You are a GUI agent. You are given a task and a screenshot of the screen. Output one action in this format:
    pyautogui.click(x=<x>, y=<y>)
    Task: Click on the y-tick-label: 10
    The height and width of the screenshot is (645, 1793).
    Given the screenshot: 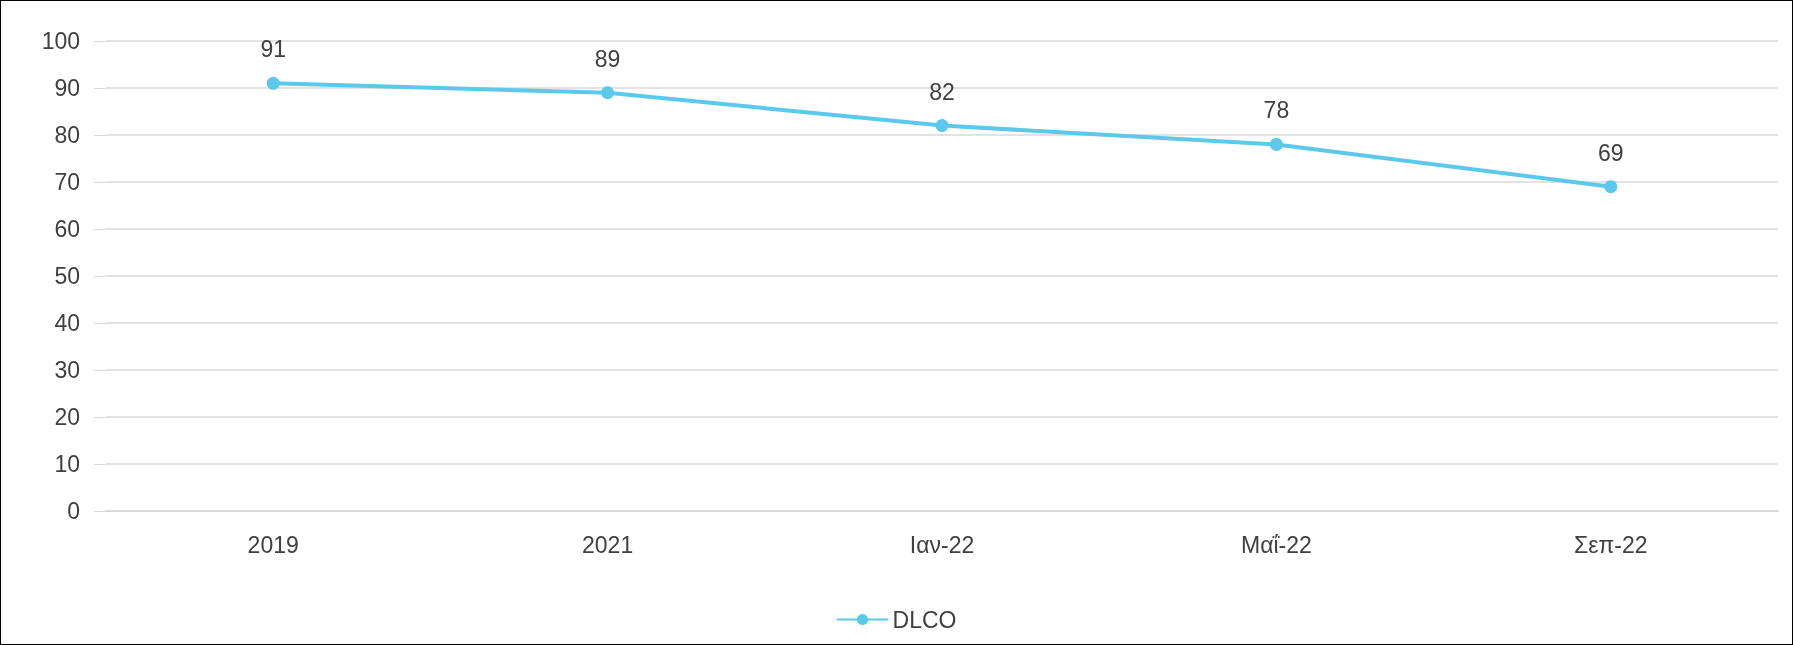 What is the action you would take?
    pyautogui.click(x=67, y=464)
    